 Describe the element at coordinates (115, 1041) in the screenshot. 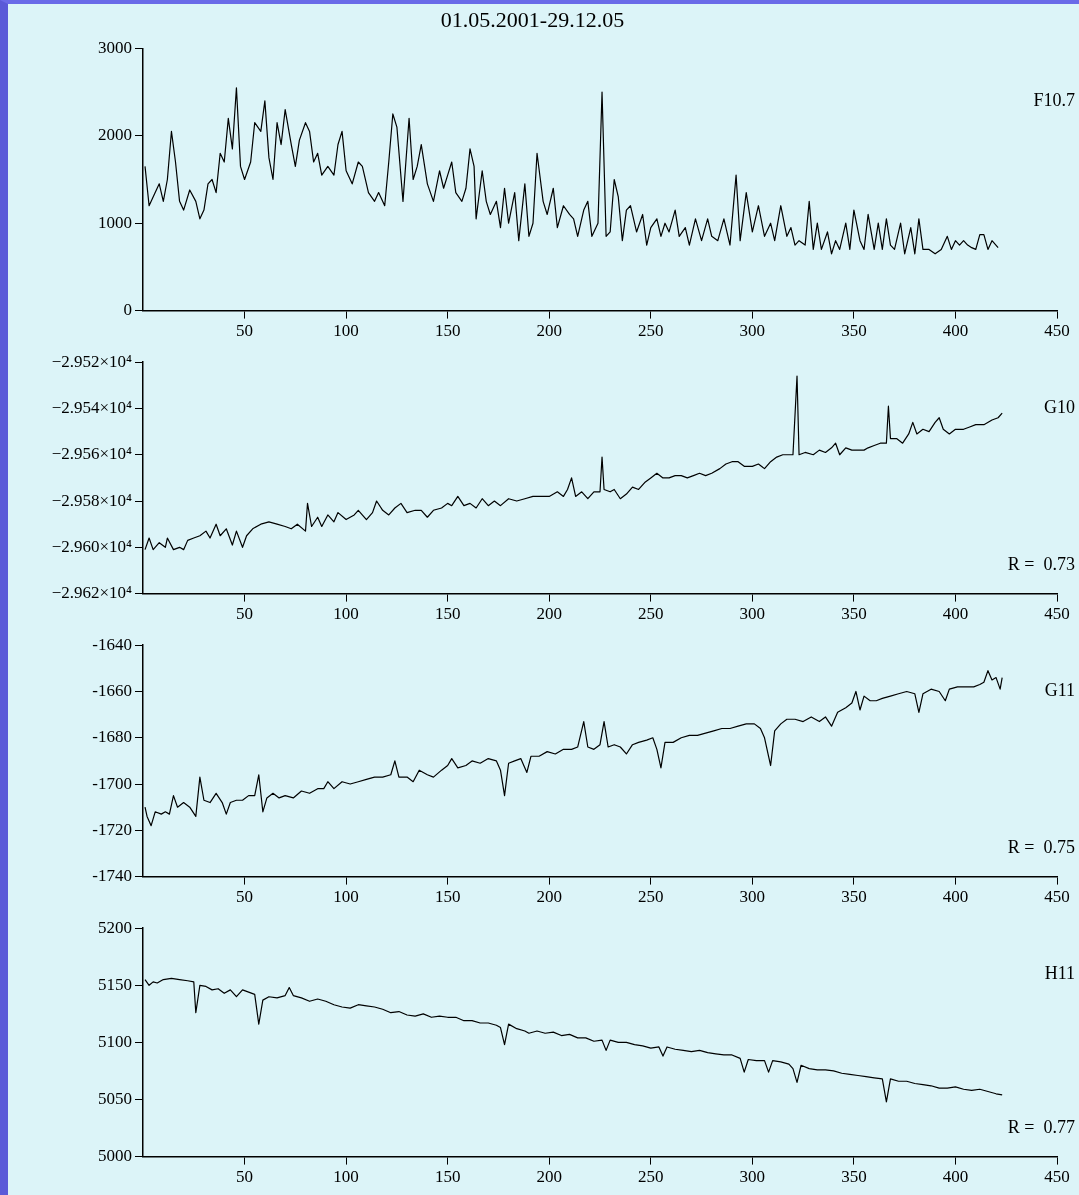

I see `y-tick-label: 5100` at that location.